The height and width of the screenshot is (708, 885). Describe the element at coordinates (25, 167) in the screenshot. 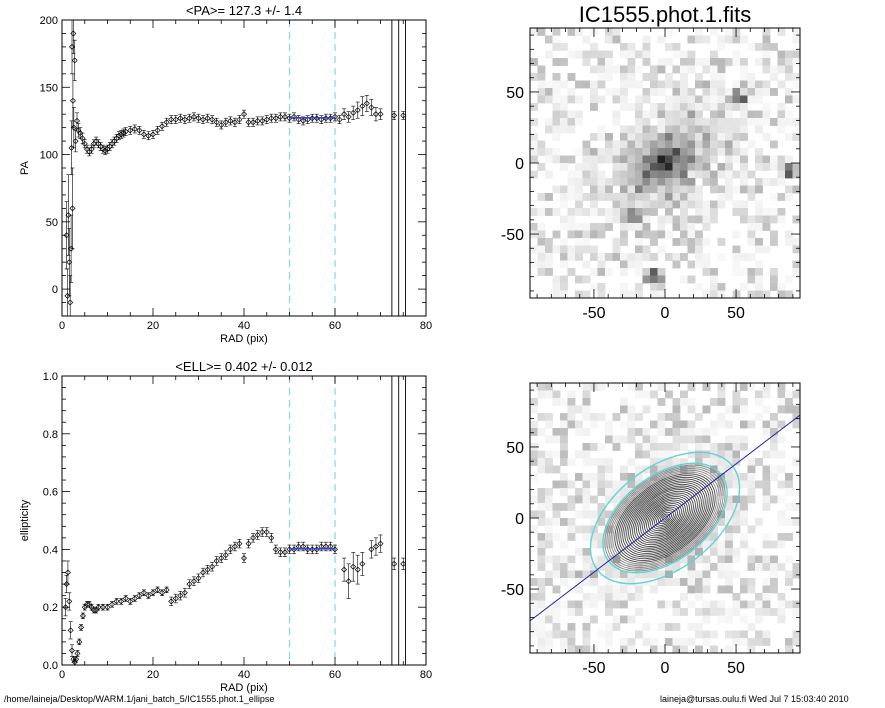

I see `y-axis-label: PA` at that location.